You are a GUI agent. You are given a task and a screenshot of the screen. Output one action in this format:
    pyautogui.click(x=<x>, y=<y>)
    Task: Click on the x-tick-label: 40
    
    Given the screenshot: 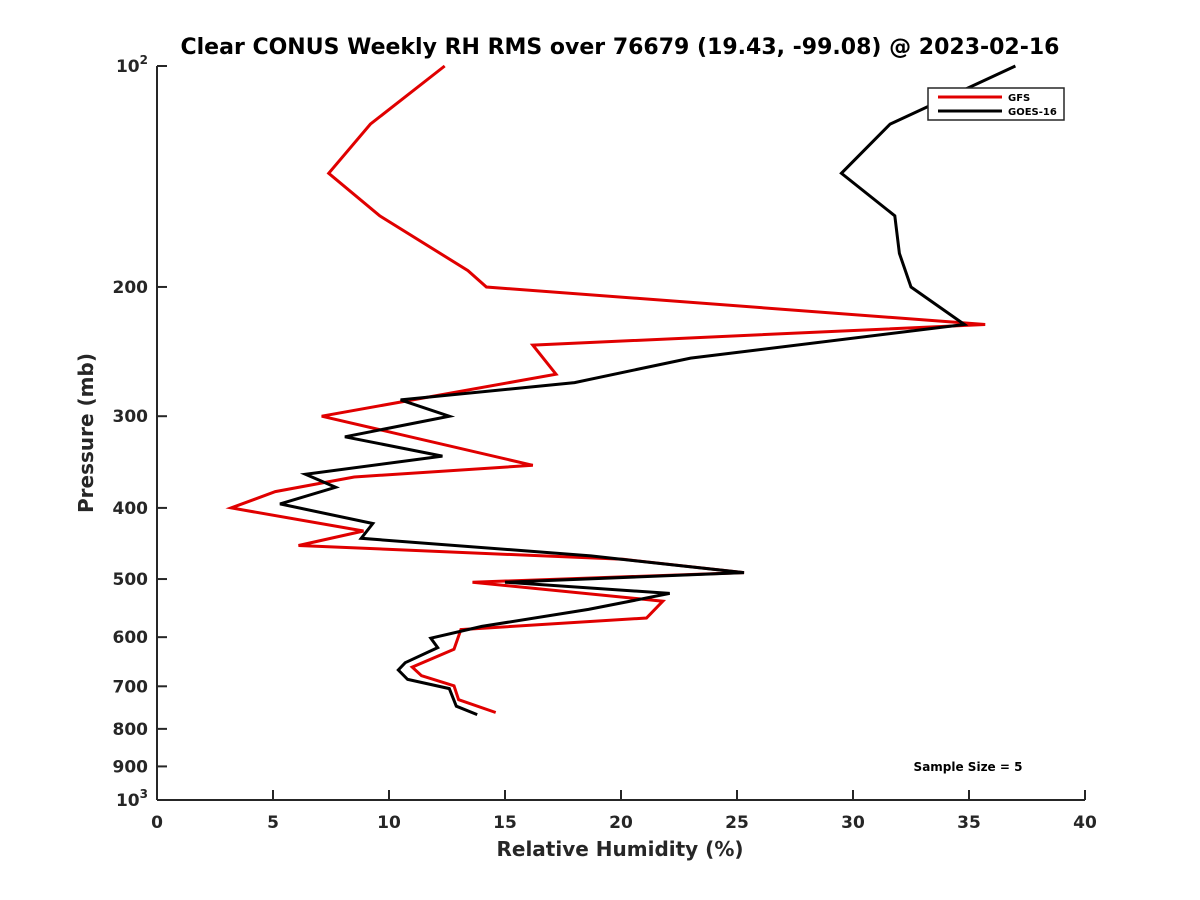 What is the action you would take?
    pyautogui.click(x=1085, y=823)
    